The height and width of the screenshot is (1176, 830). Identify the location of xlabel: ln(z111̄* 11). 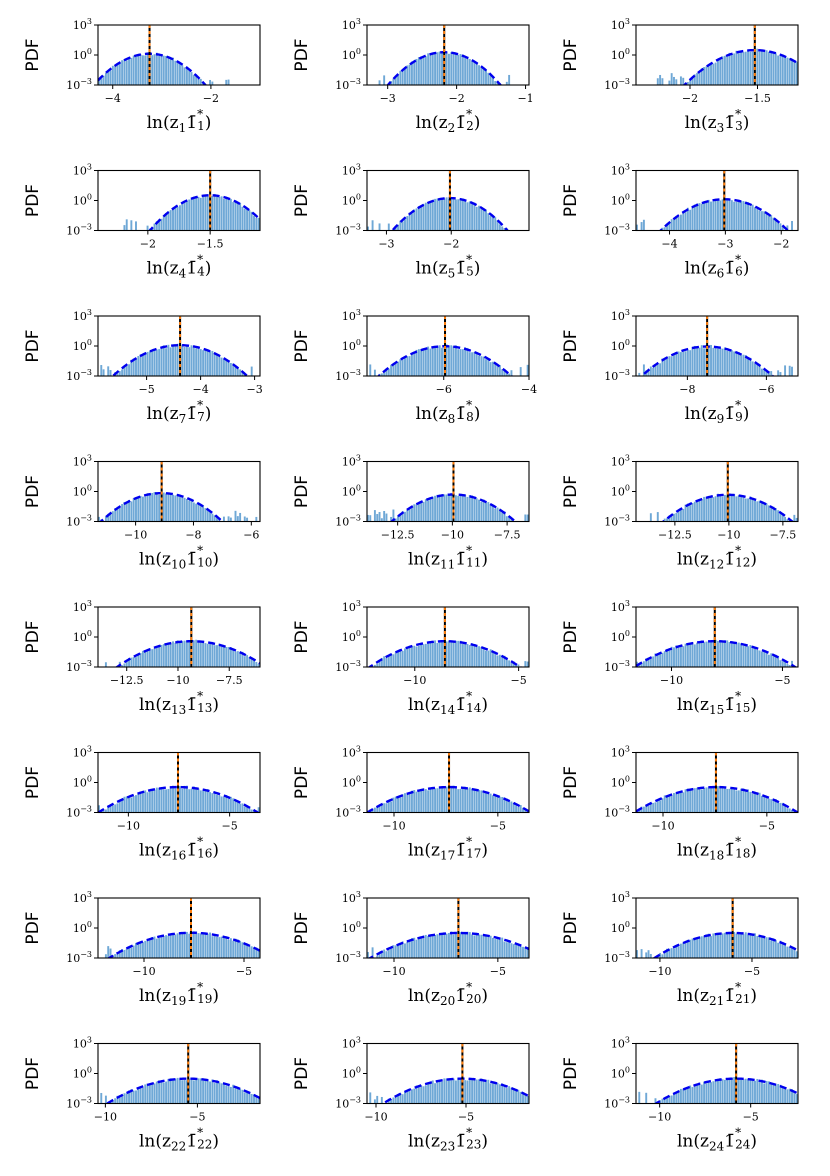
(448, 558).